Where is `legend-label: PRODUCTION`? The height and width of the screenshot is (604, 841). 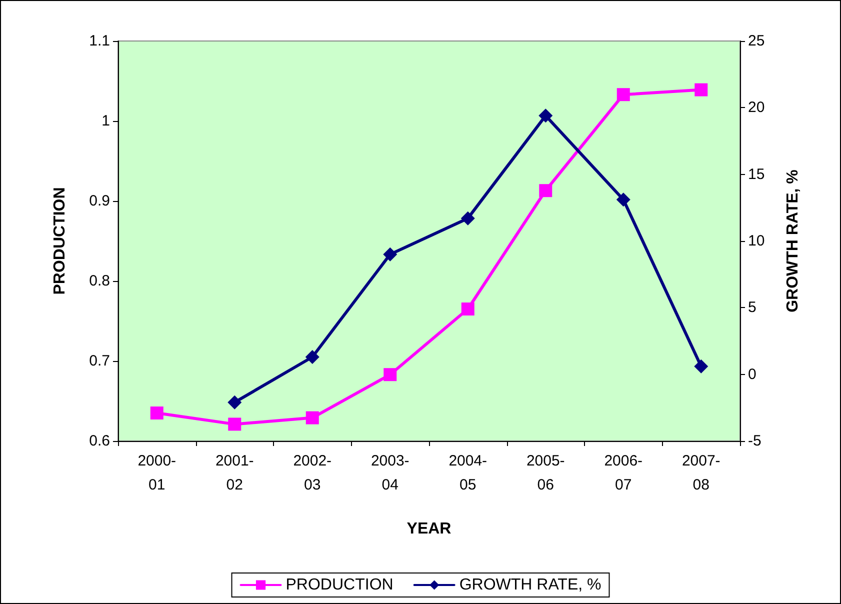
legend-label: PRODUCTION is located at coordinates (340, 585).